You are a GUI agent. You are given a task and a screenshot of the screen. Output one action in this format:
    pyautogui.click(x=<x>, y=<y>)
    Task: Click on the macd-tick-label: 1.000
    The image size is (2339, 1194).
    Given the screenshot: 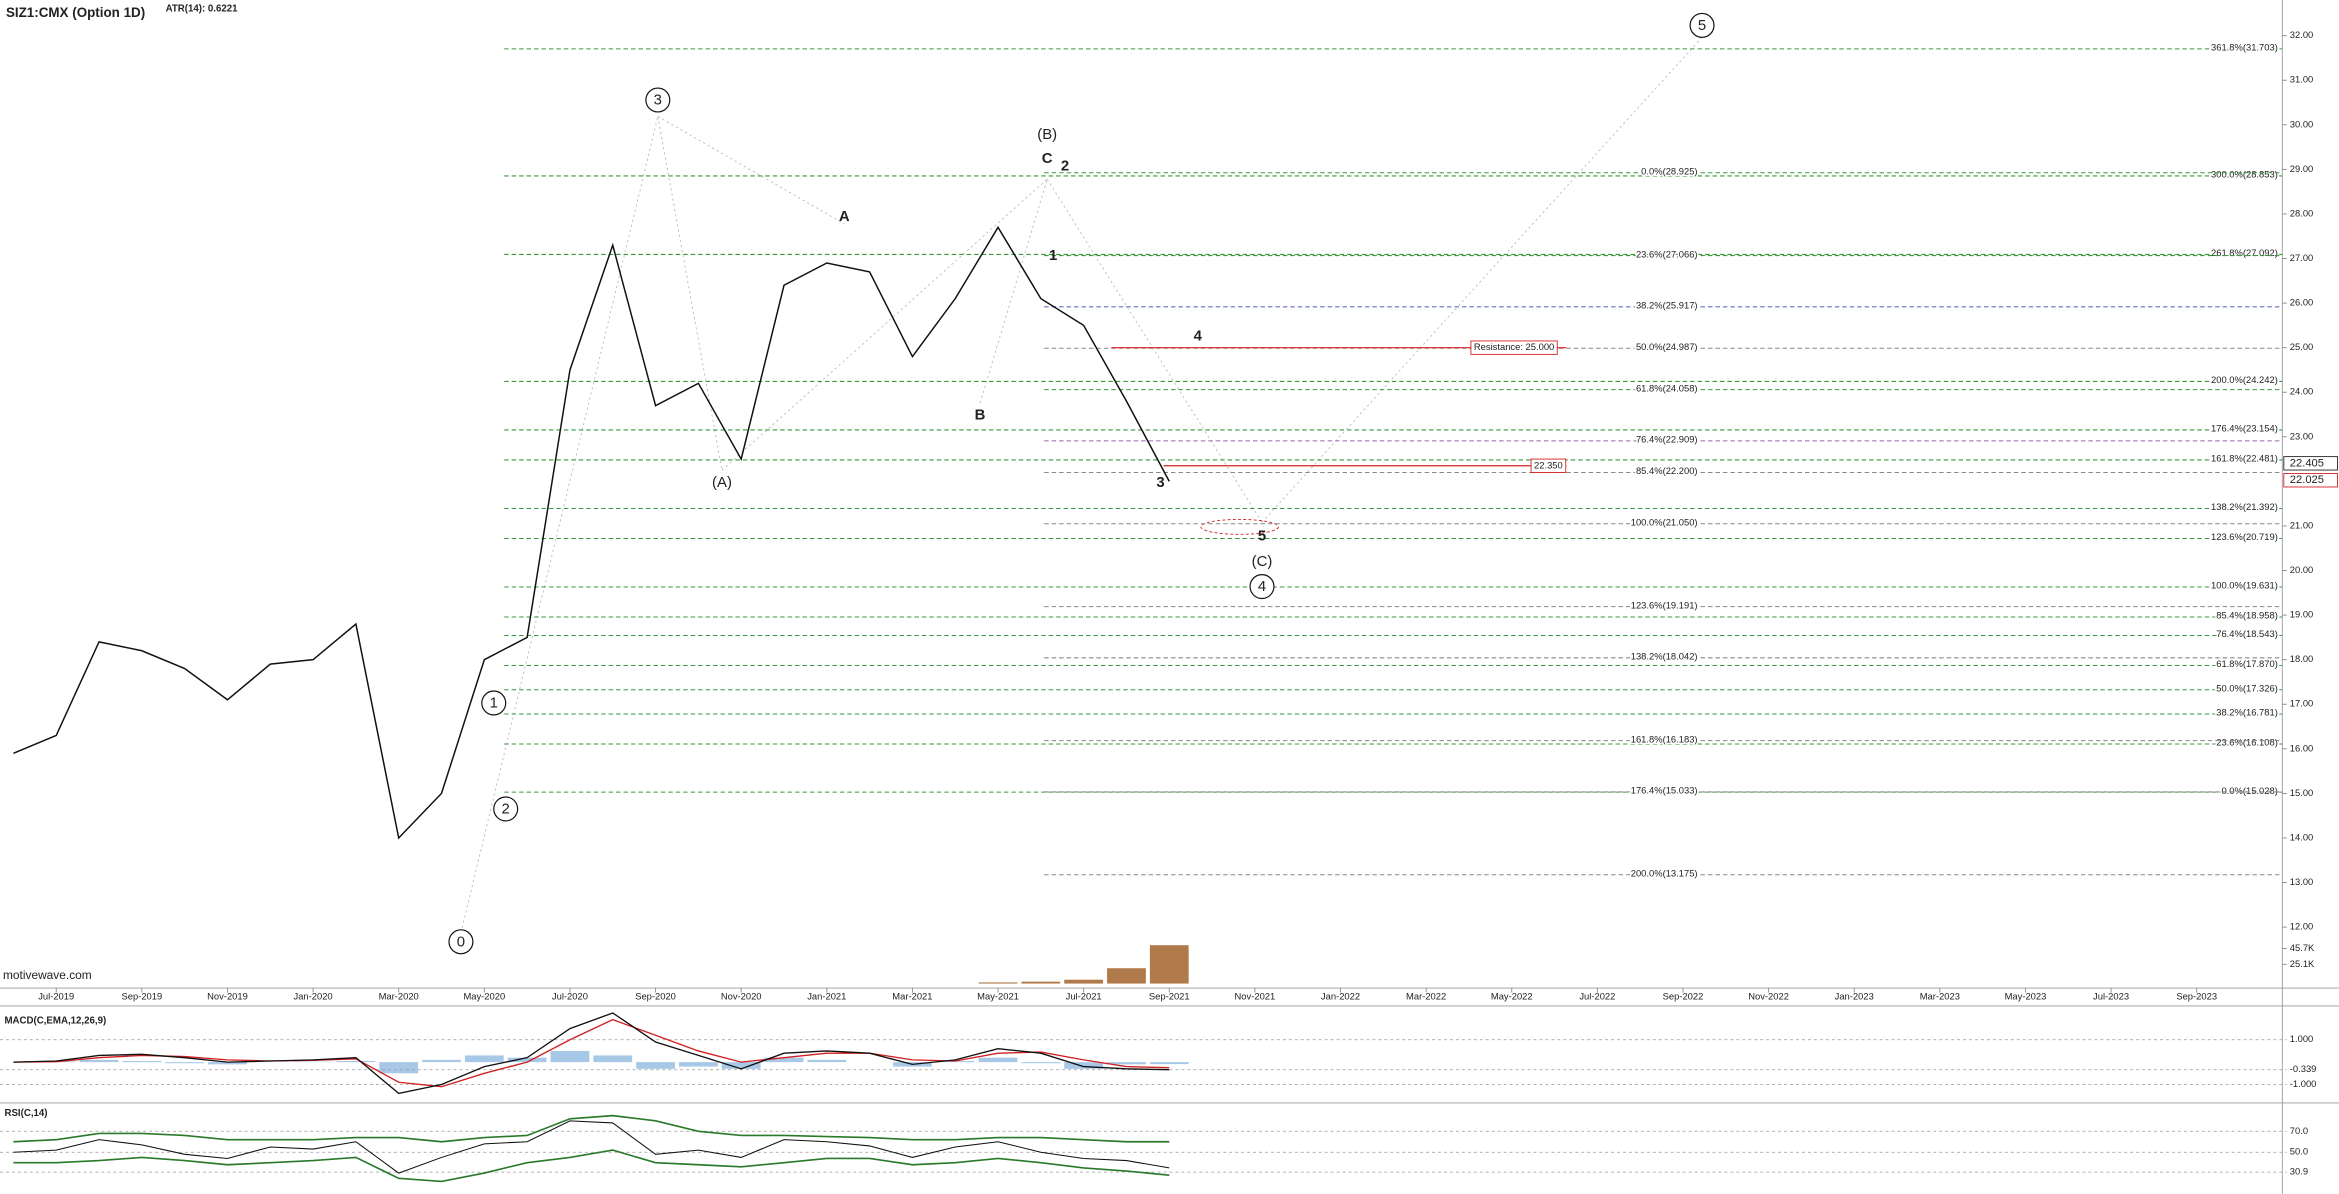 What is the action you would take?
    pyautogui.click(x=2301, y=1038)
    